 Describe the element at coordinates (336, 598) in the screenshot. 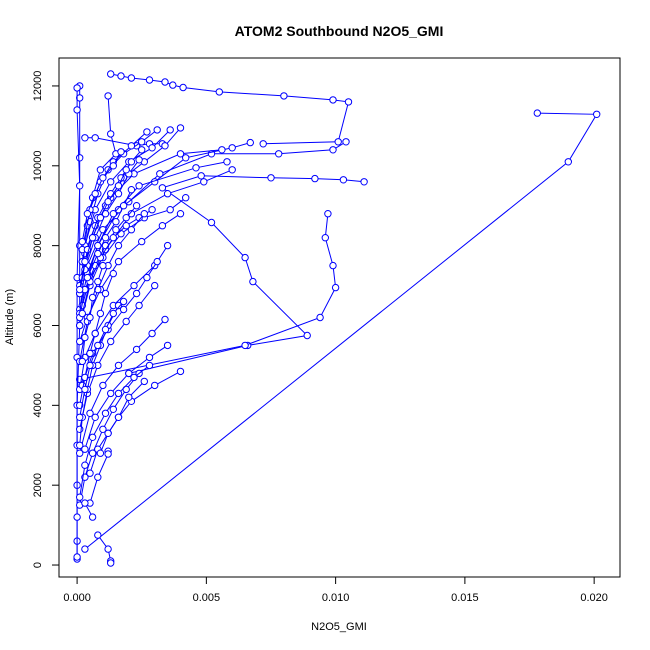

I see `x-tick-label: 0.010` at that location.